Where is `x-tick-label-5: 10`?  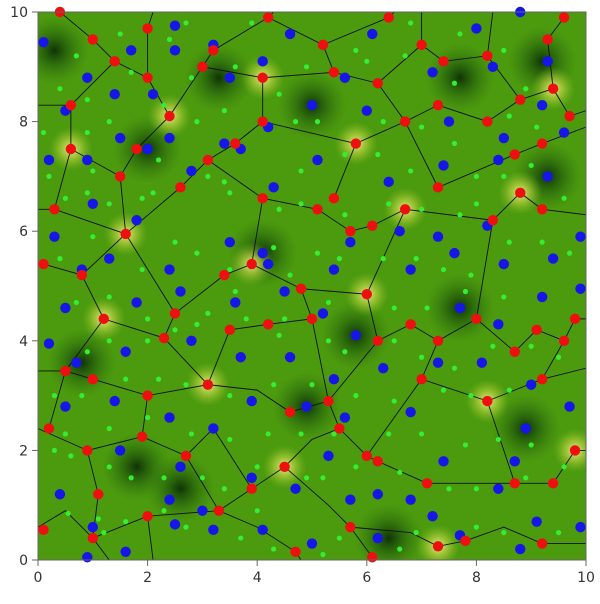
x-tick-label-5: 10 is located at coordinates (586, 578).